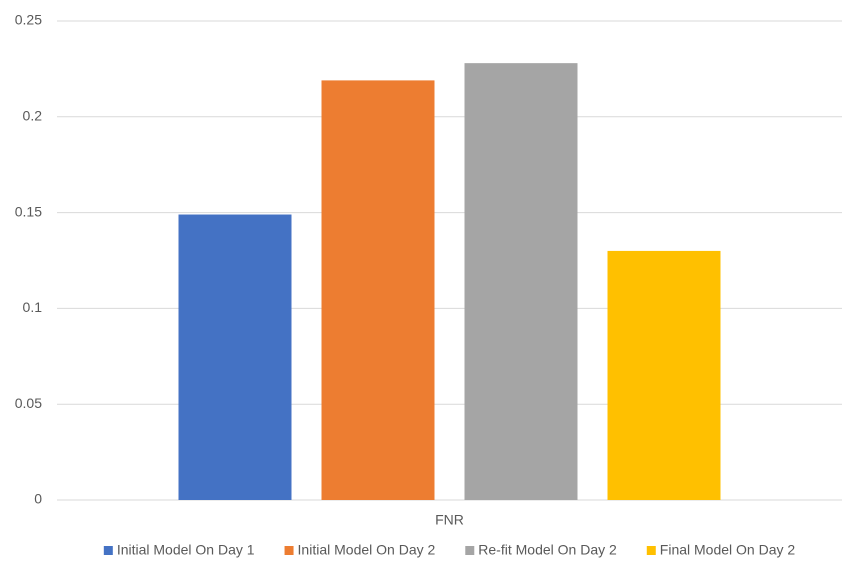 Image resolution: width=859 pixels, height=572 pixels. Describe the element at coordinates (33, 116) in the screenshot. I see `y-tick-label: 0.2` at that location.